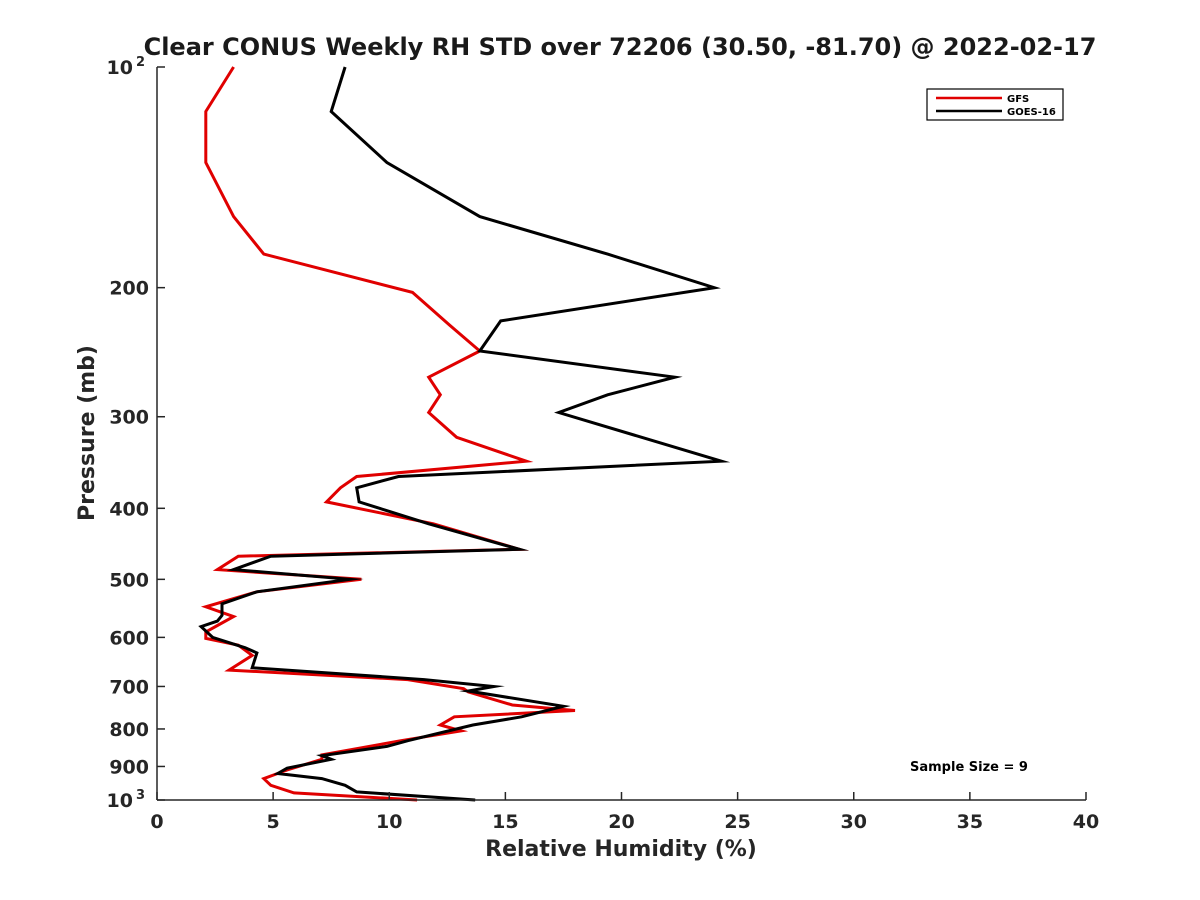 This screenshot has width=1200, height=900. What do you see at coordinates (129, 418) in the screenshot?
I see `y-tick-label: 300` at bounding box center [129, 418].